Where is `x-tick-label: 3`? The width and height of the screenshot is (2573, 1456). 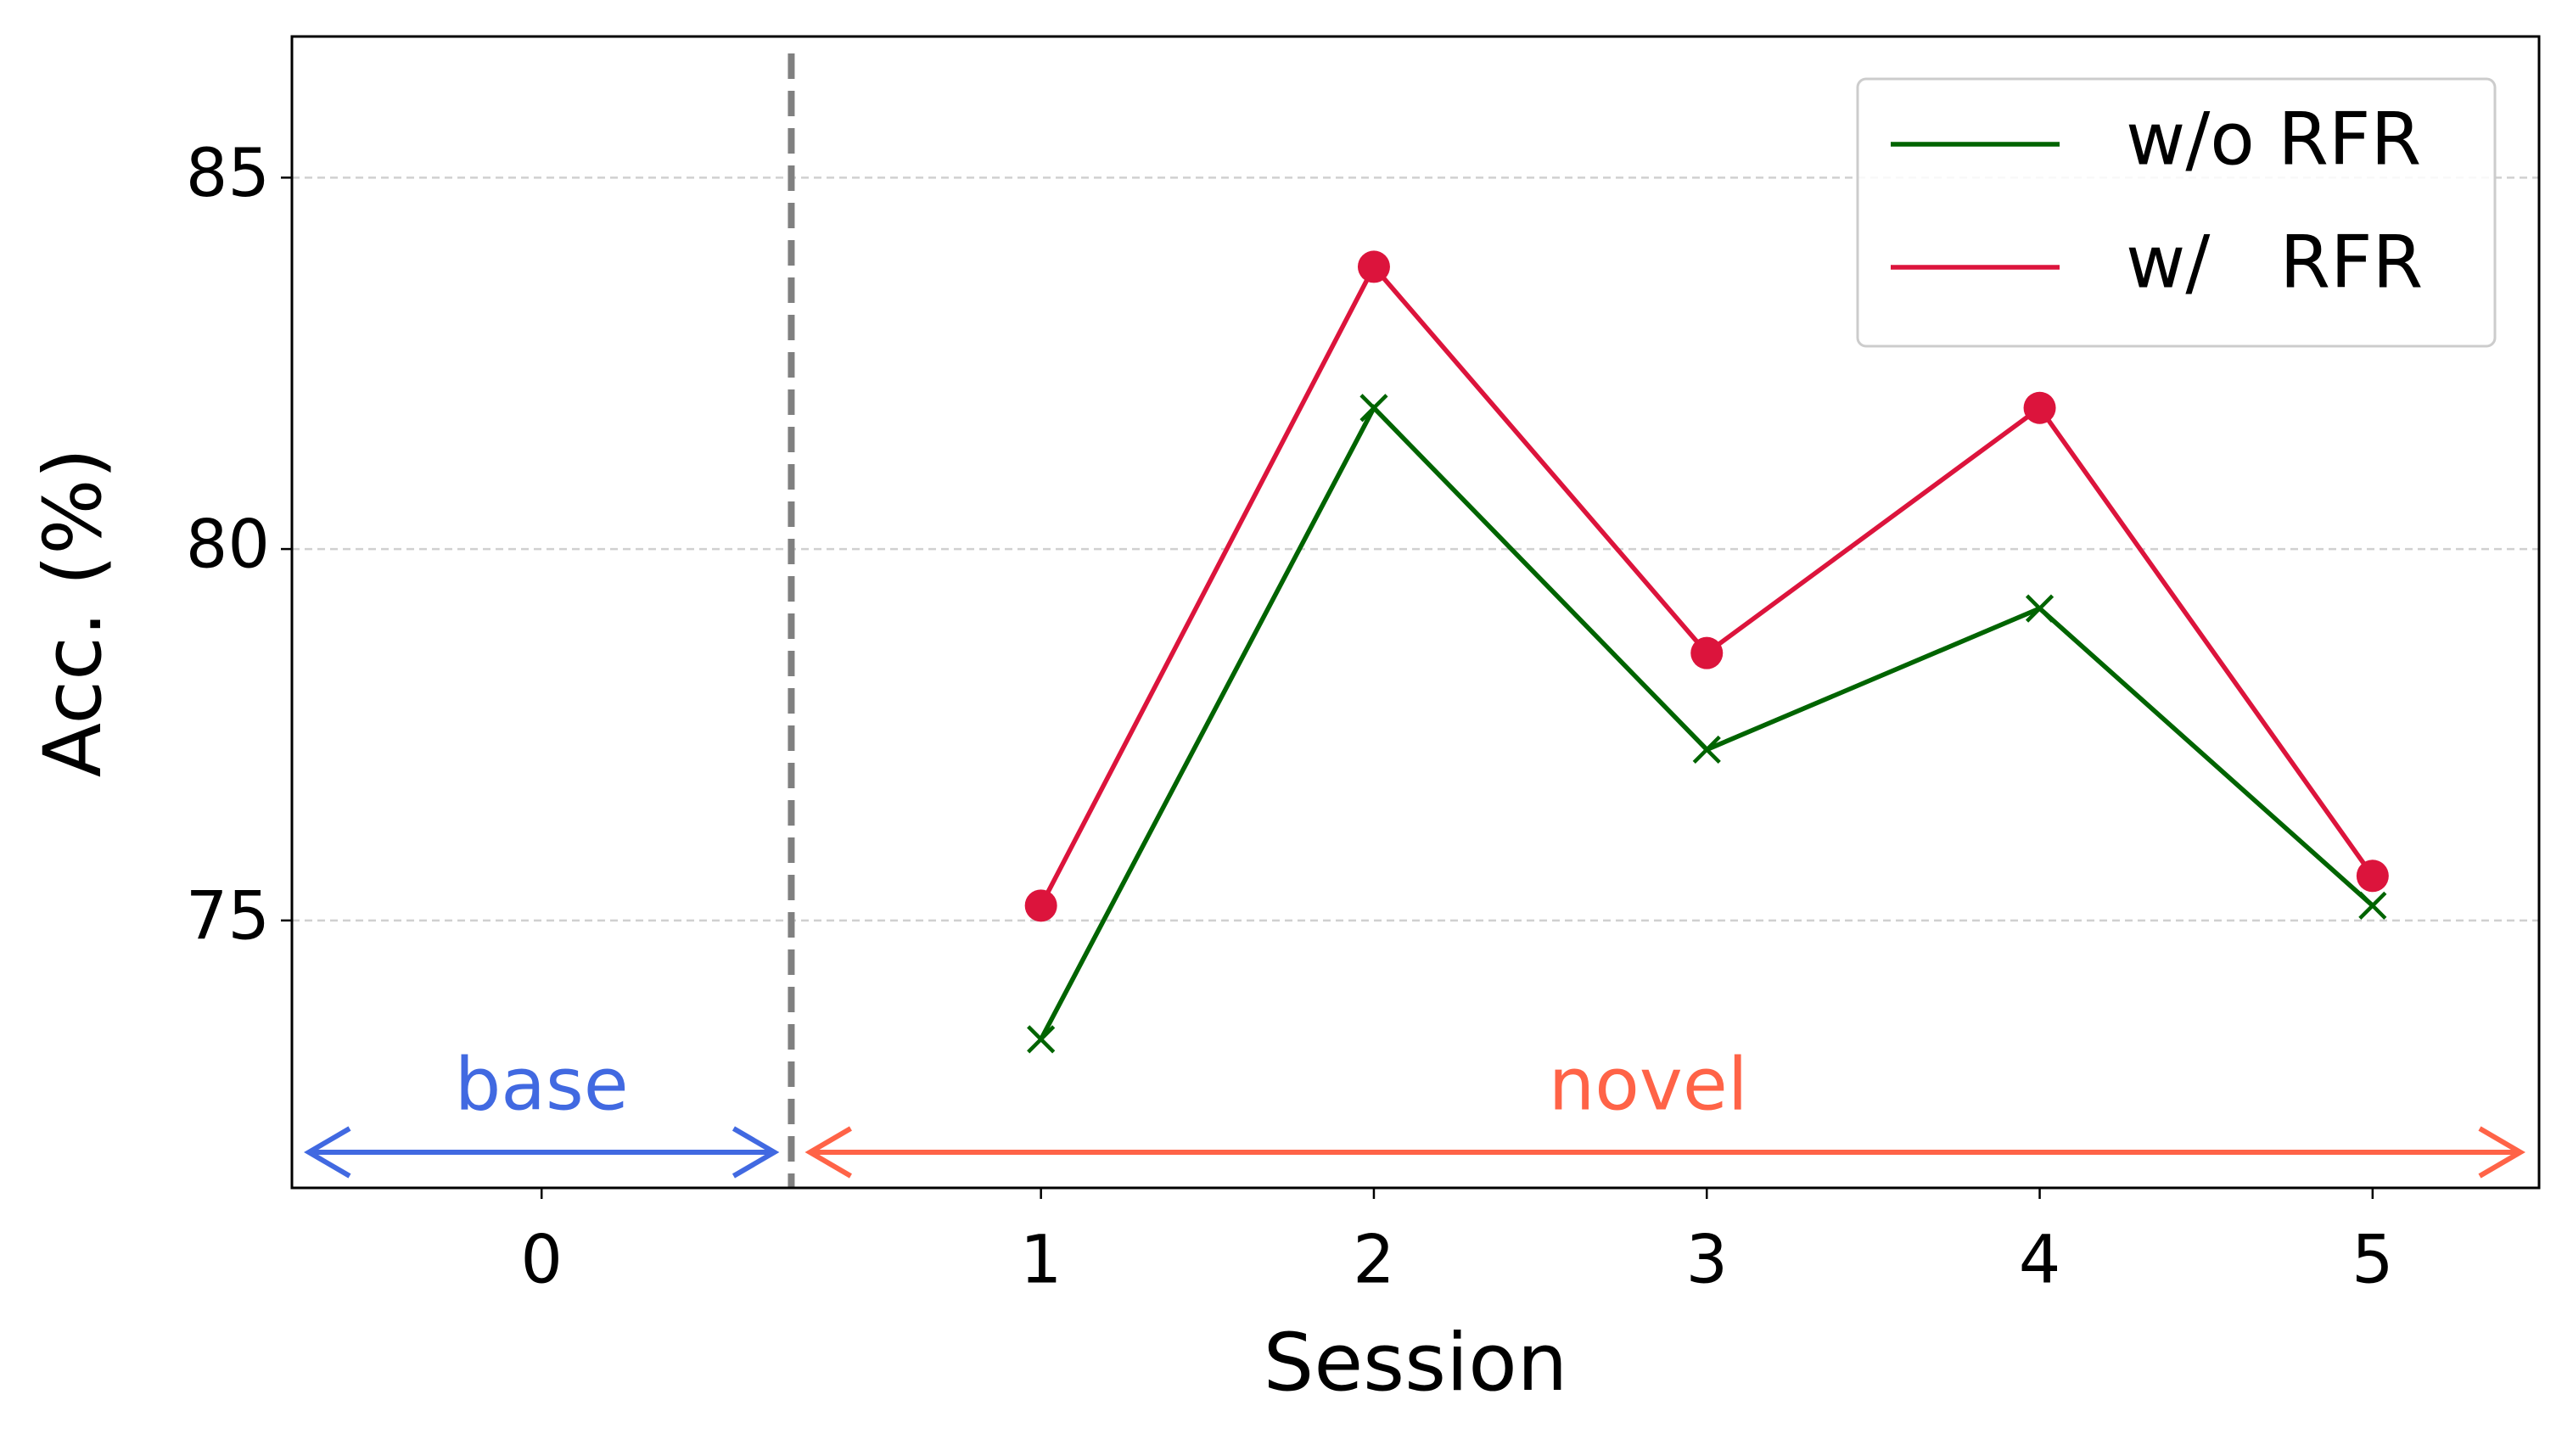 x-tick-label: 3 is located at coordinates (1706, 1260).